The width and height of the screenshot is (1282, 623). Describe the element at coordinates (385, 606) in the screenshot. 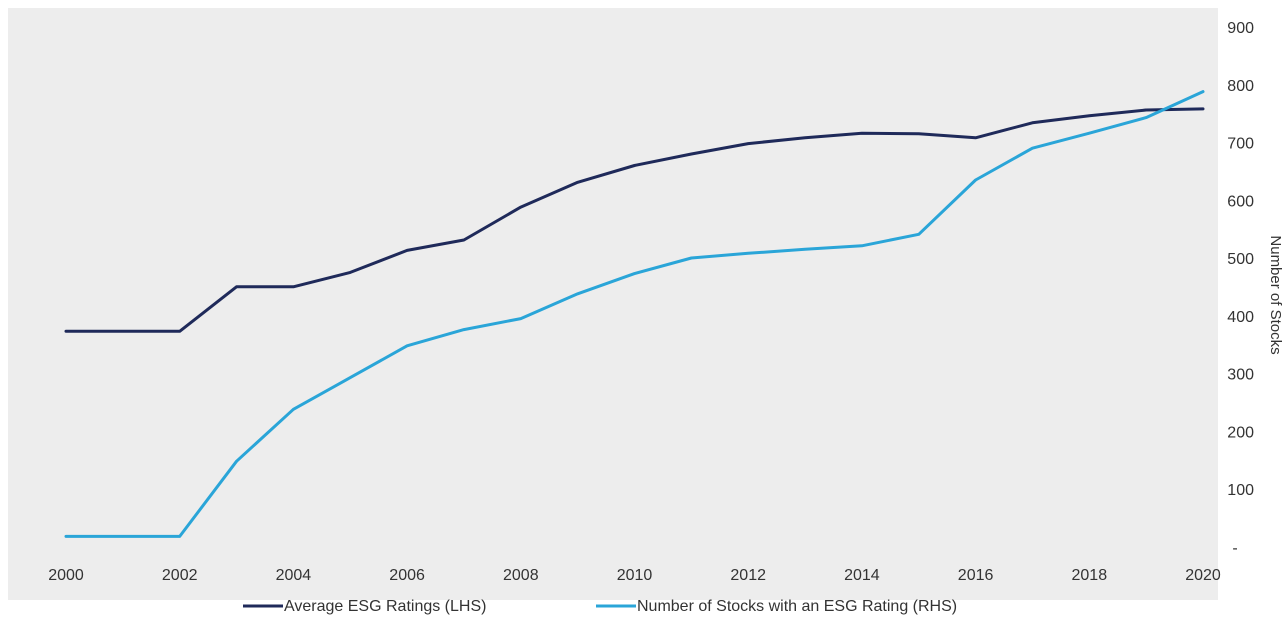

I see `legend-label: Average ESG Ratings (LHS)` at that location.